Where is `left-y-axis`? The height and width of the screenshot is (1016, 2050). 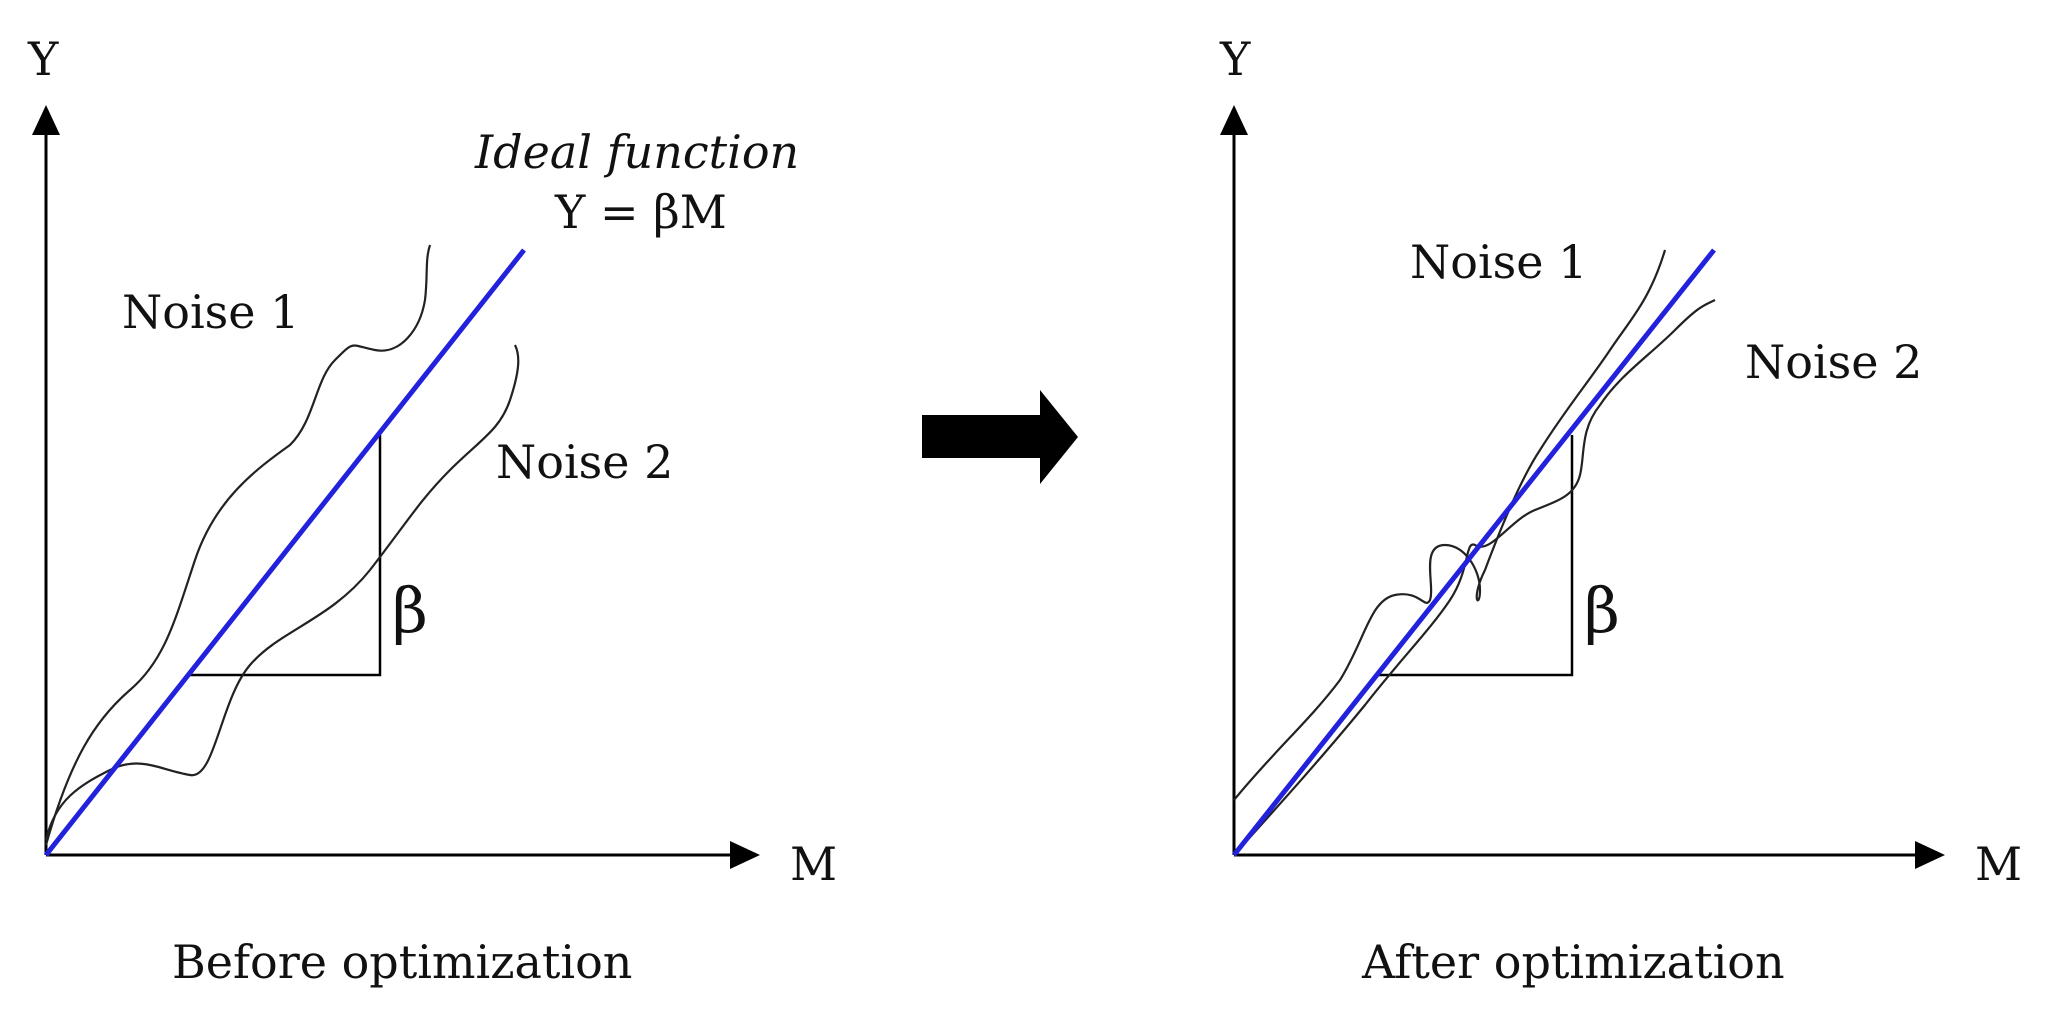
left-y-axis is located at coordinates (46, 480).